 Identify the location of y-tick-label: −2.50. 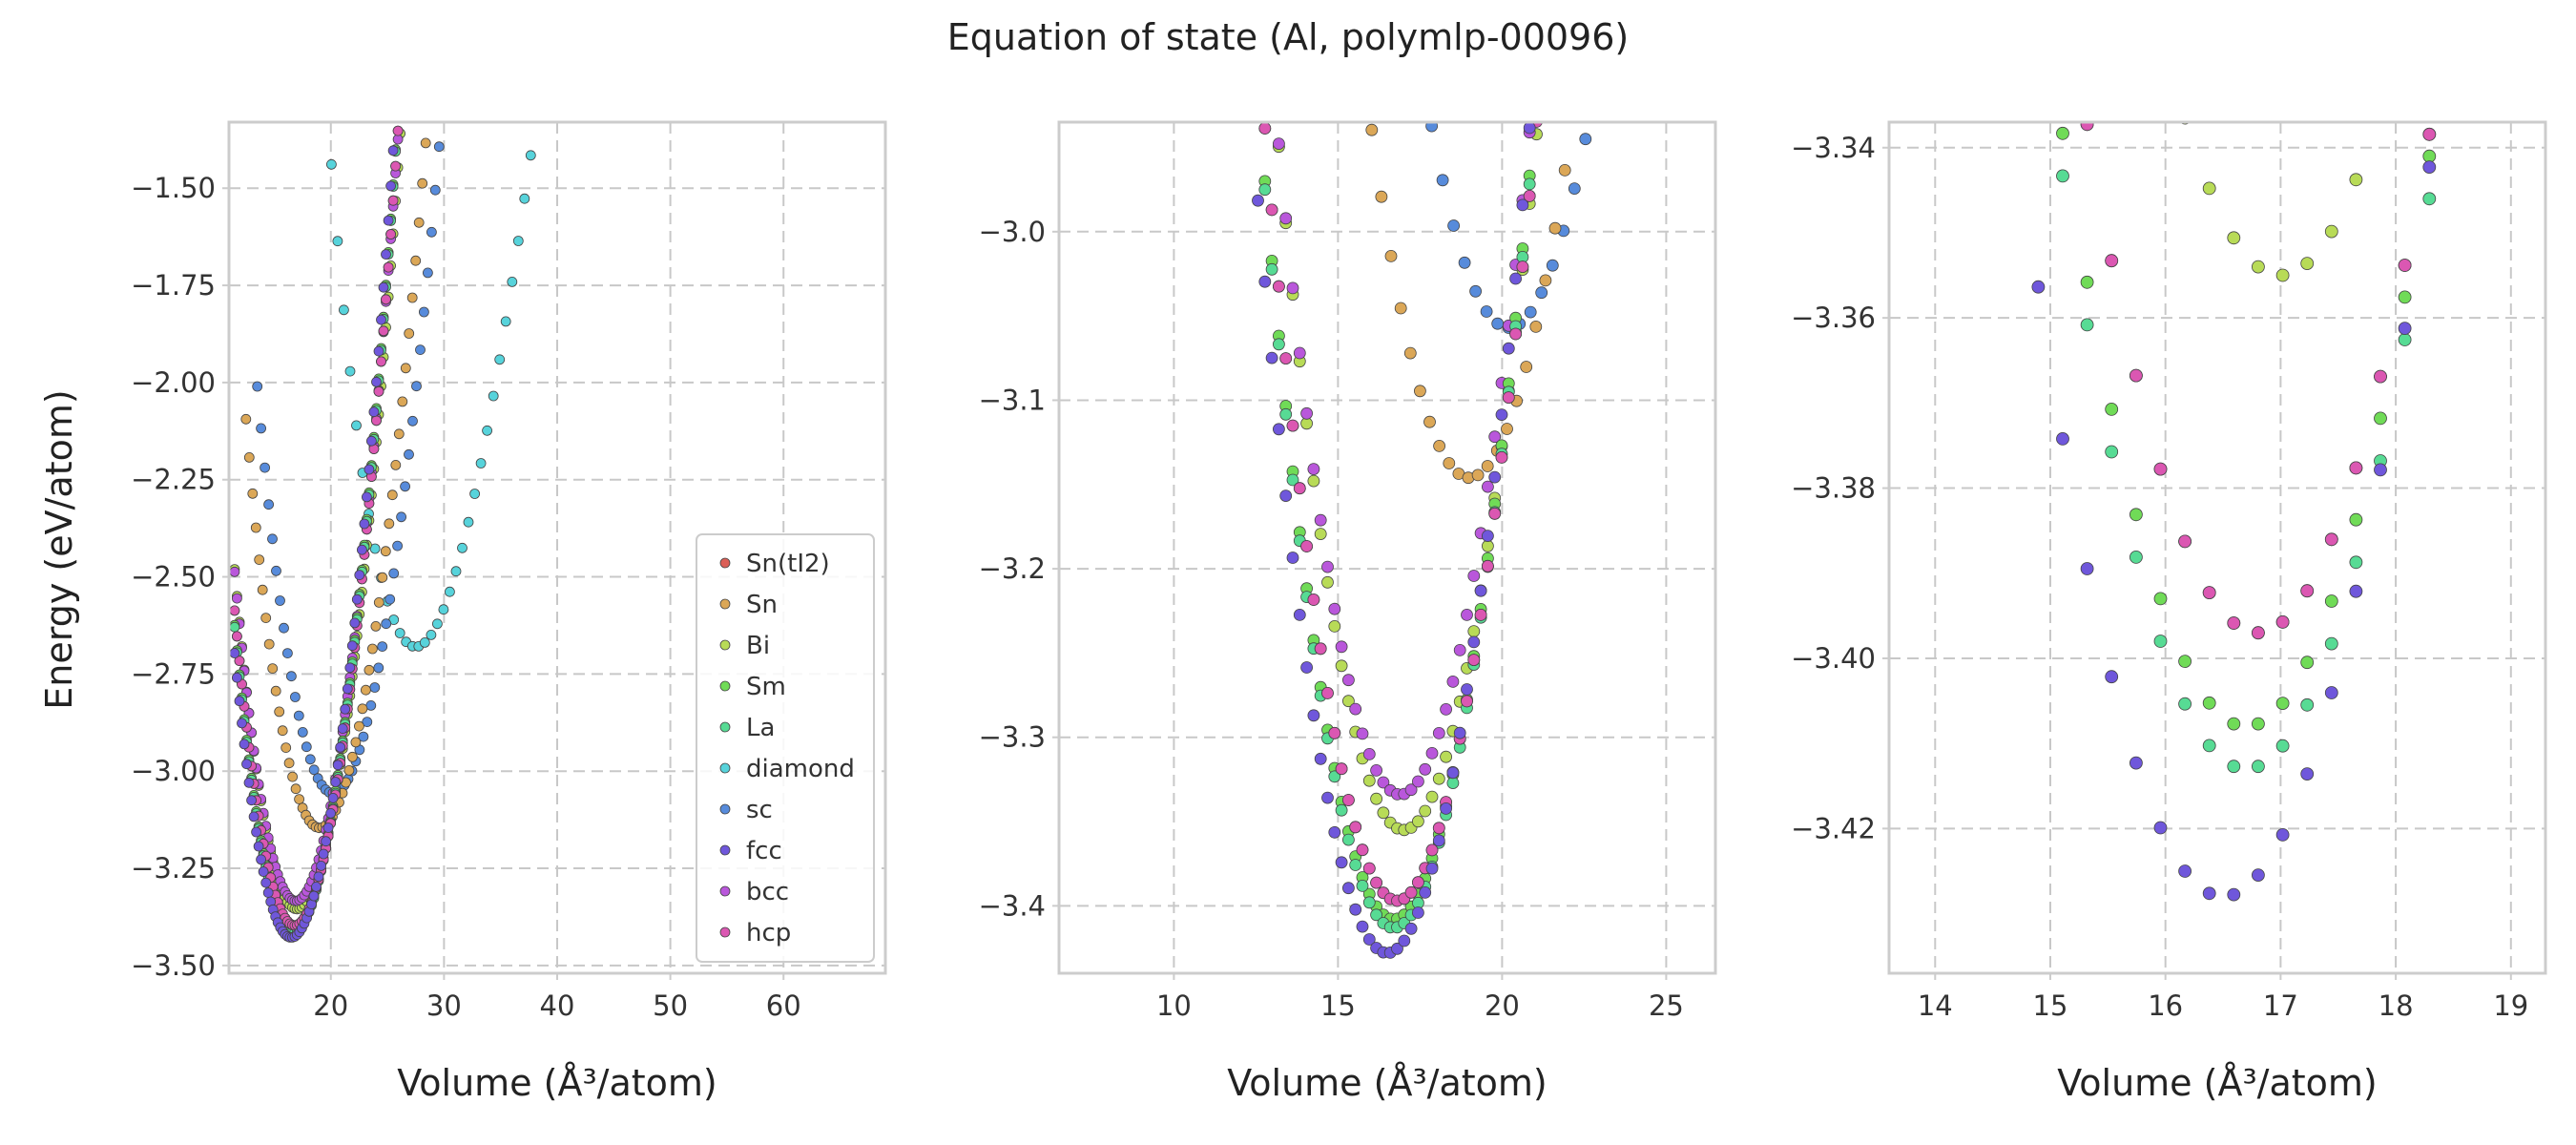
(173, 577).